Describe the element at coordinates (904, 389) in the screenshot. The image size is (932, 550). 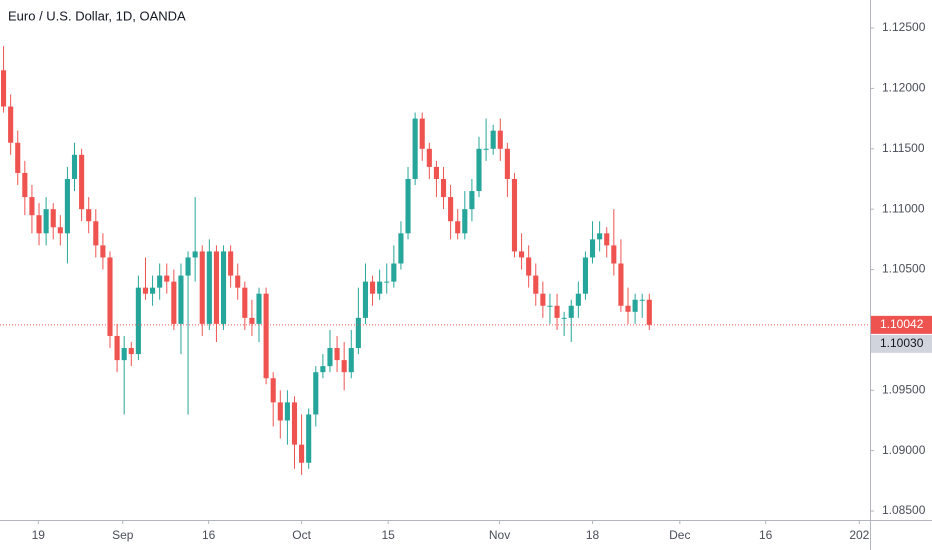
I see `y-tick-label: 1.09500` at that location.